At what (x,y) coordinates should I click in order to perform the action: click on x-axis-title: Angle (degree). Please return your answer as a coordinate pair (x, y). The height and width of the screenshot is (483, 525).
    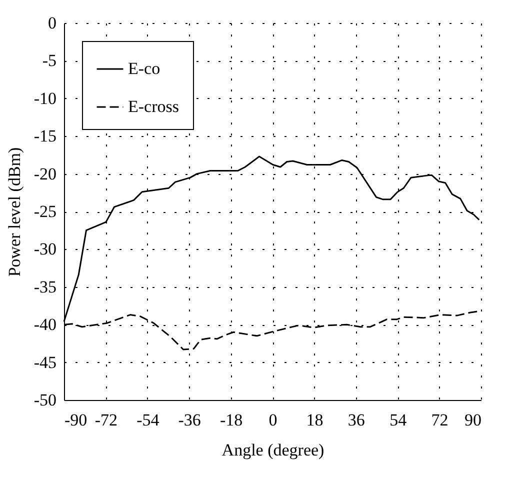
    Looking at the image, I should click on (273, 450).